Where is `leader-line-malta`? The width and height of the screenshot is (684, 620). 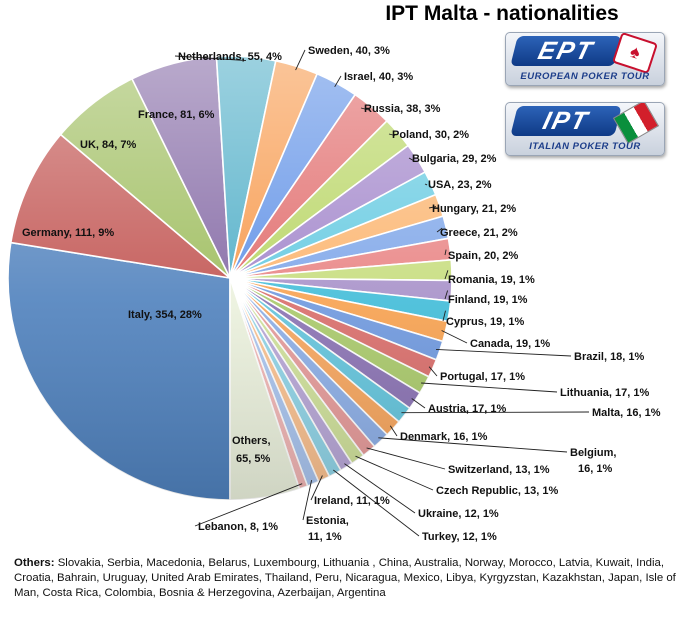
leader-line-malta is located at coordinates (495, 412).